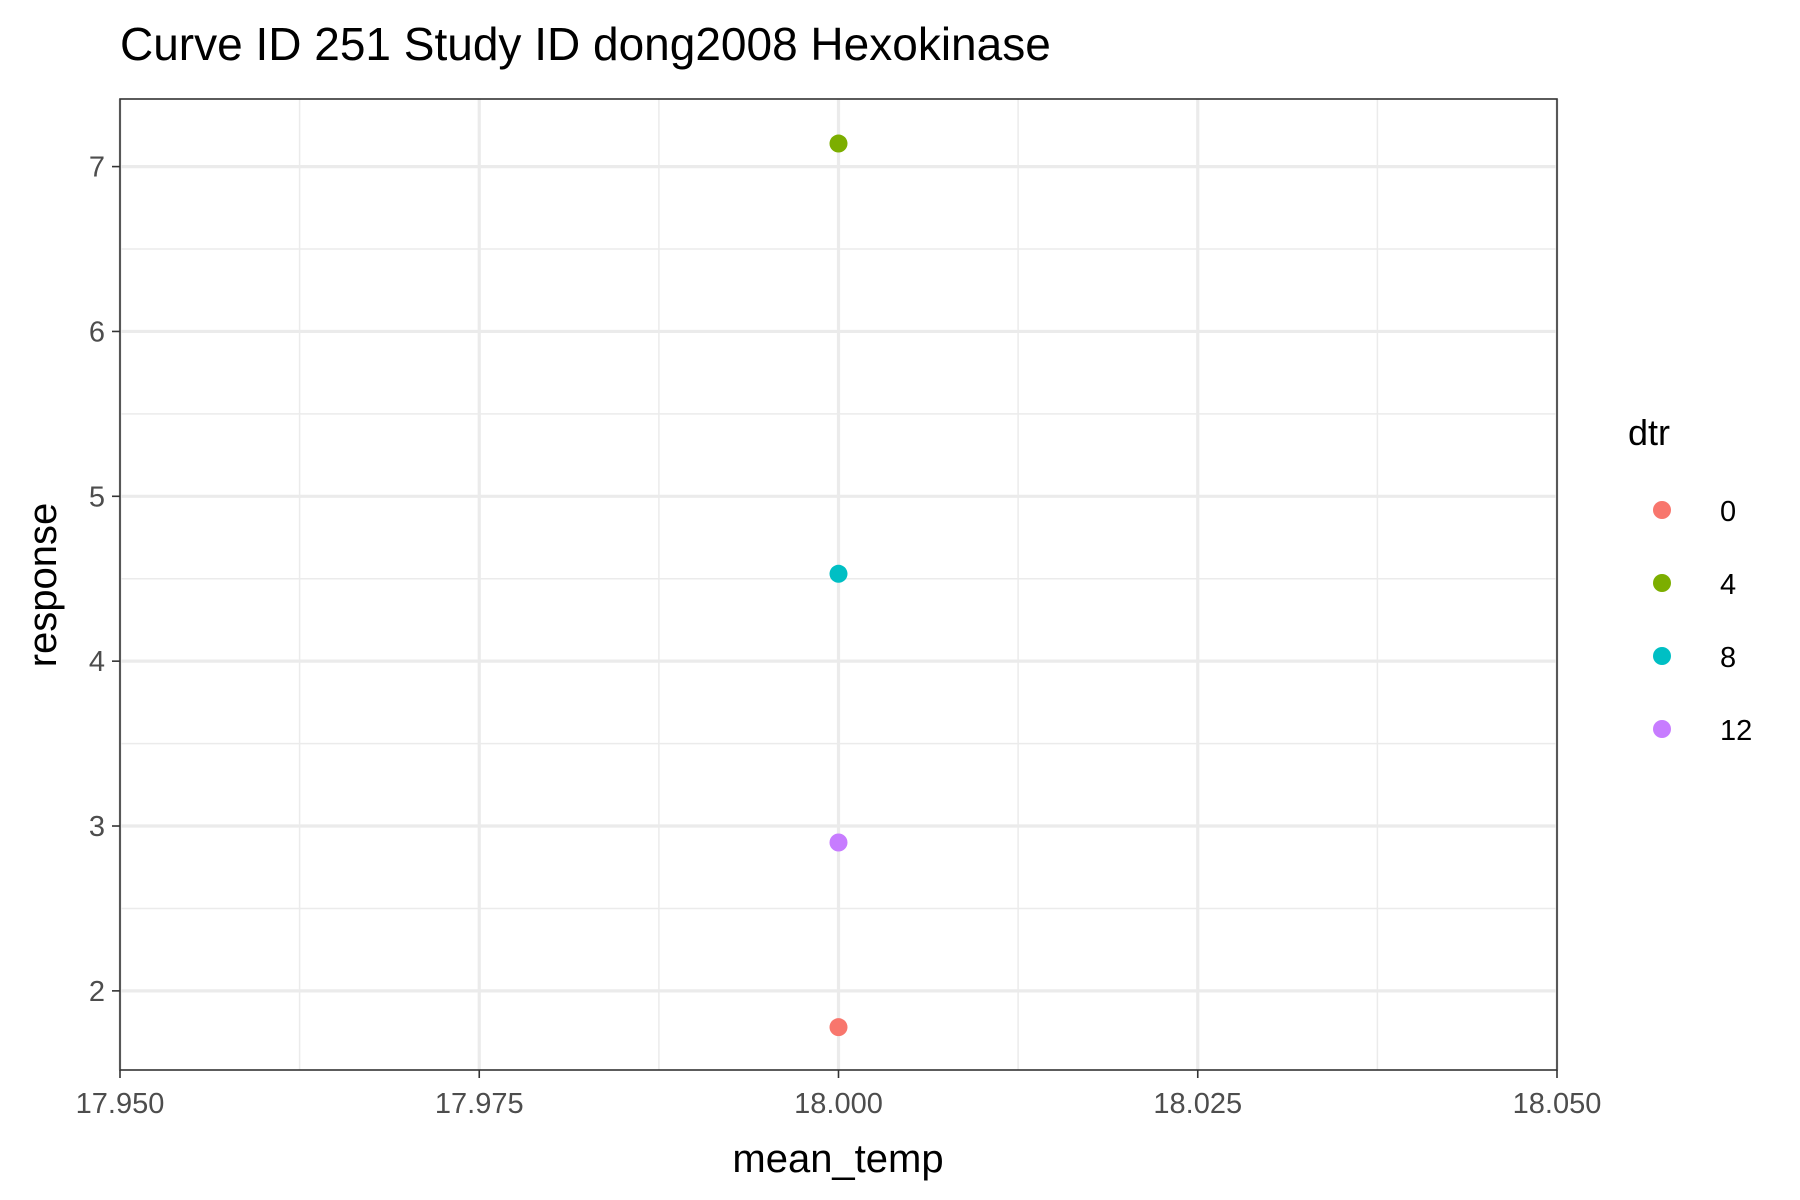  Describe the element at coordinates (97, 992) in the screenshot. I see `y-tick-label: 2` at that location.